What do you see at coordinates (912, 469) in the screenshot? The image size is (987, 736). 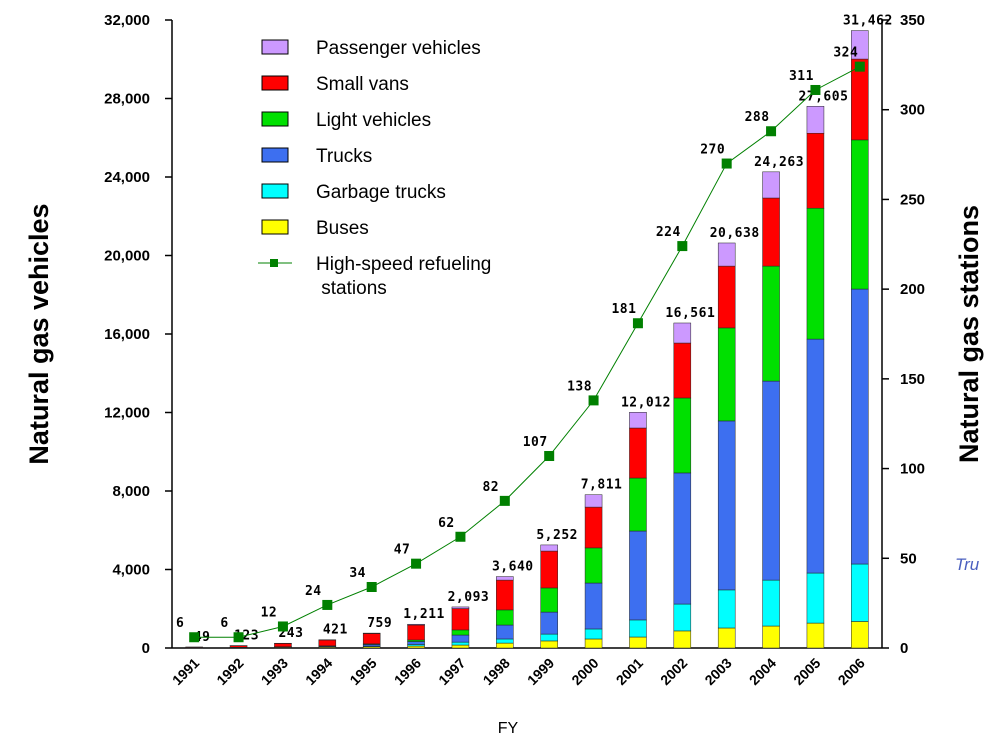 I see `y2-tick-label: 100` at bounding box center [912, 469].